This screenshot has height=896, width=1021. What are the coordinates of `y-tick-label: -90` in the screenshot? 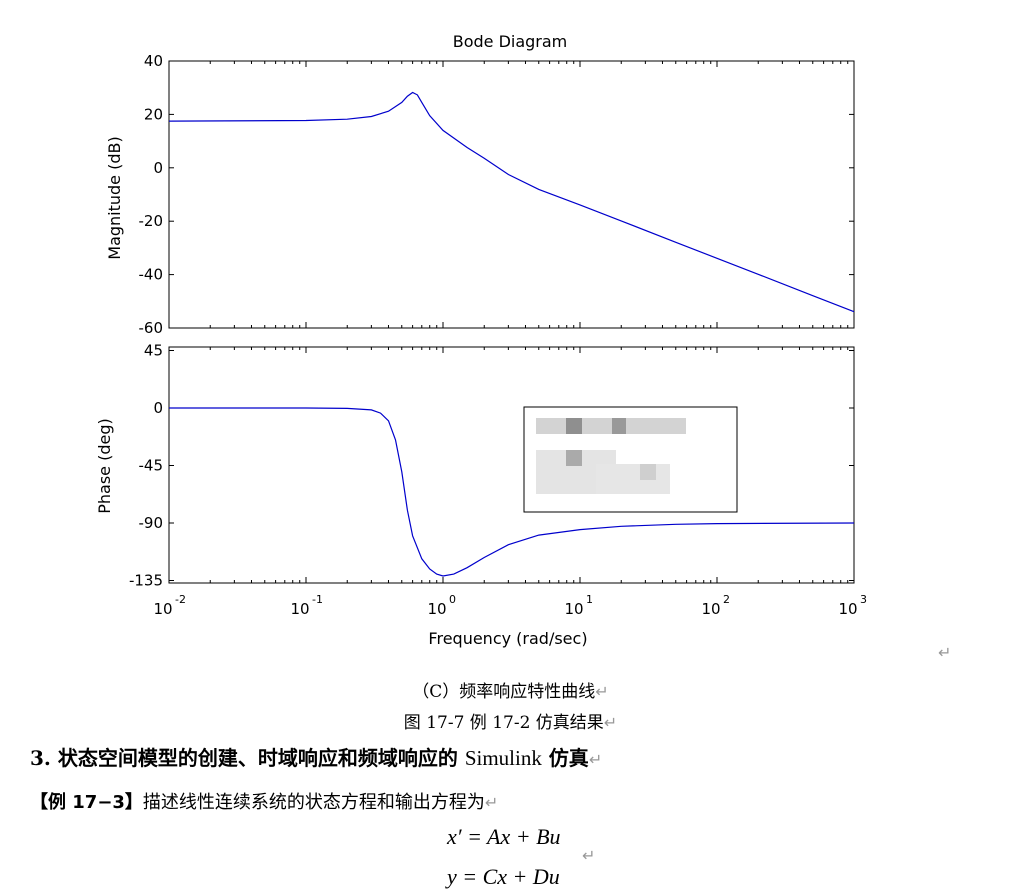 It's located at (151, 523).